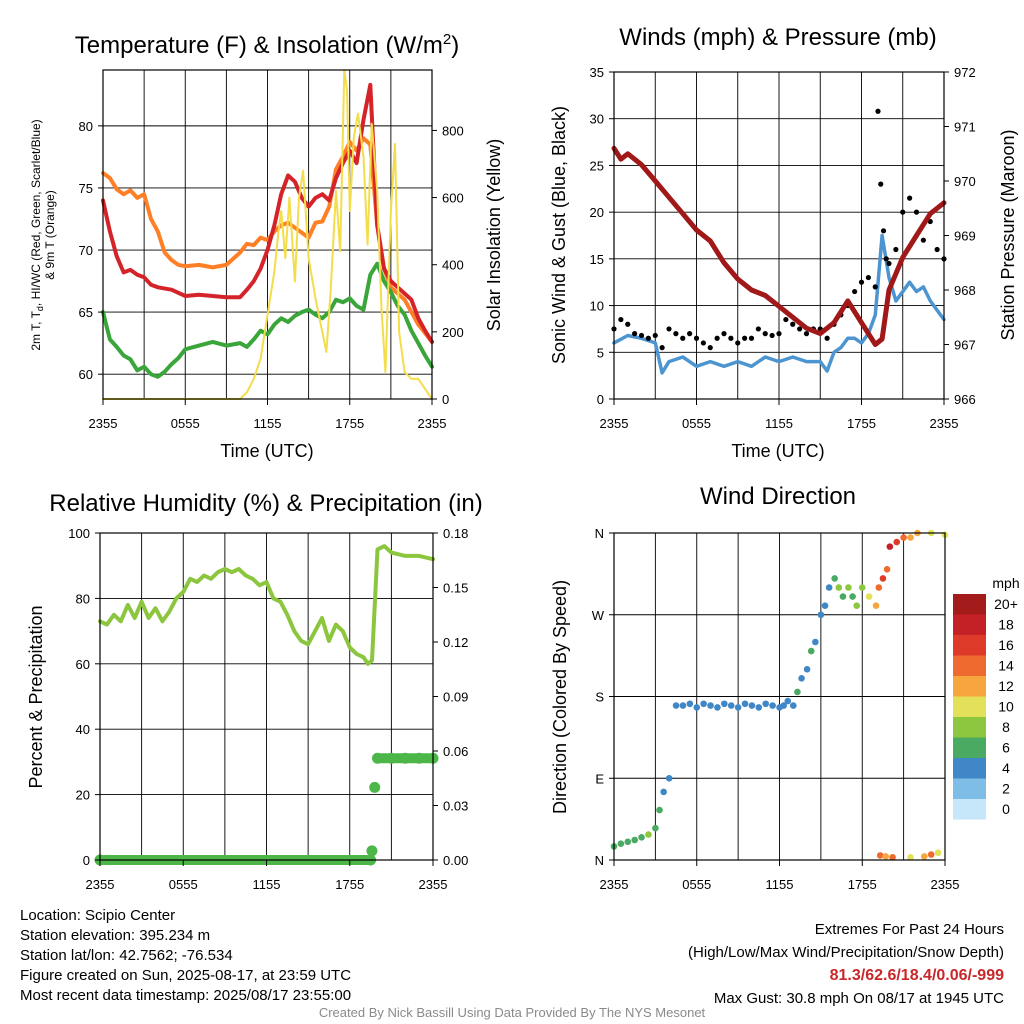  Describe the element at coordinates (1006, 666) in the screenshot. I see `wind-speed-legend-label: 14` at that location.